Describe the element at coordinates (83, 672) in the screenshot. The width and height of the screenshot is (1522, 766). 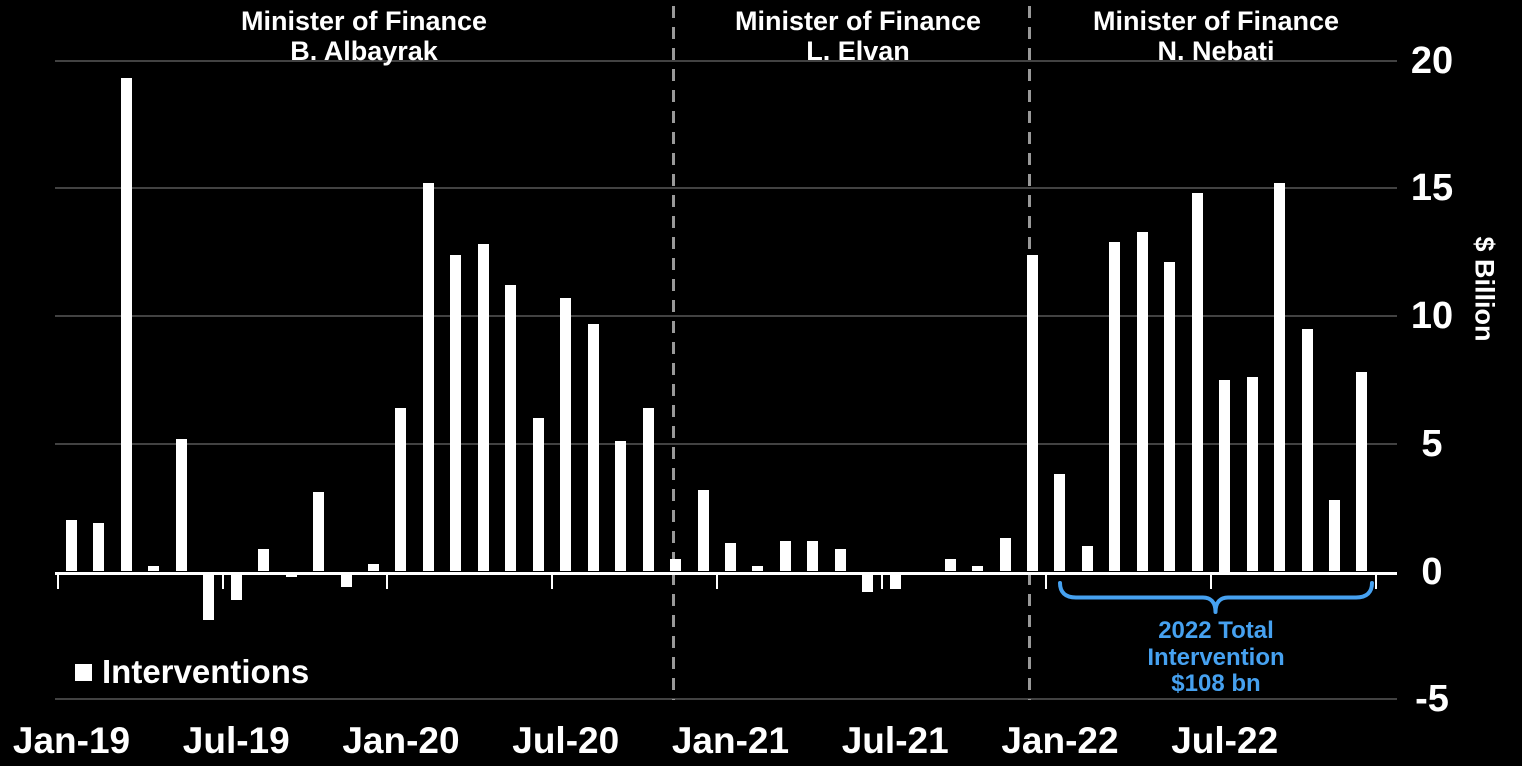
I see `legend-swatch-icon` at that location.